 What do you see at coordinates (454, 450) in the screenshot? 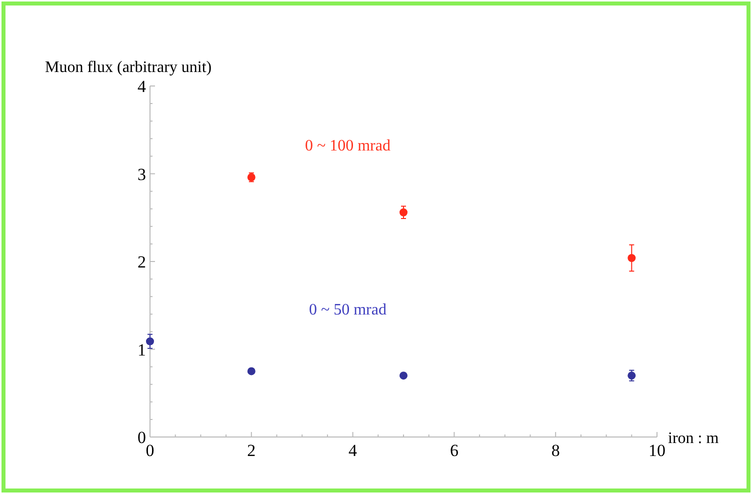
I see `x-tick-label: 6` at bounding box center [454, 450].